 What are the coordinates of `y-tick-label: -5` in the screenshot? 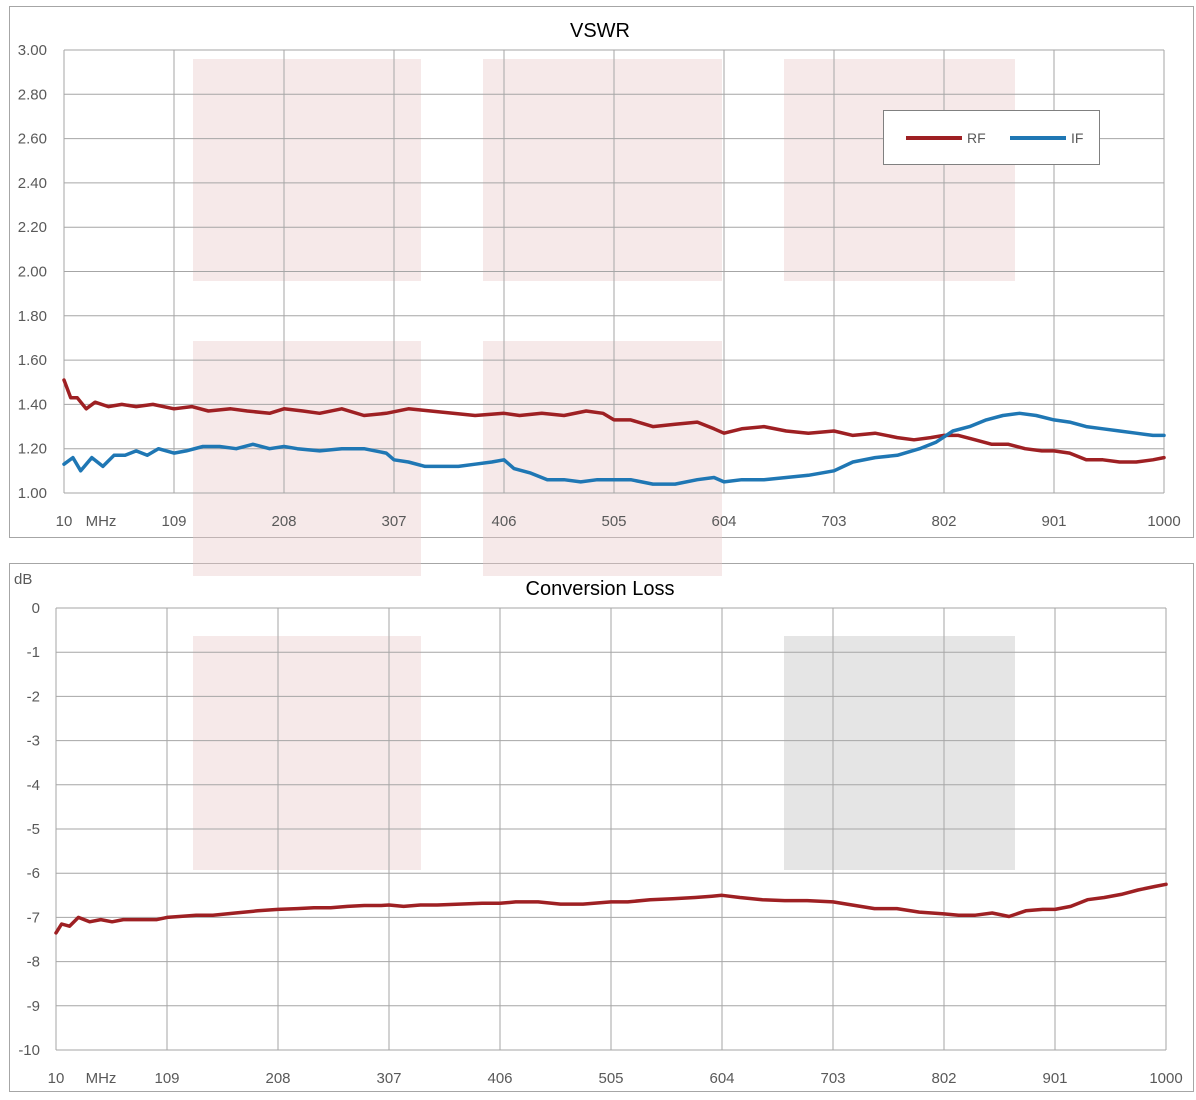 It's located at (33, 829).